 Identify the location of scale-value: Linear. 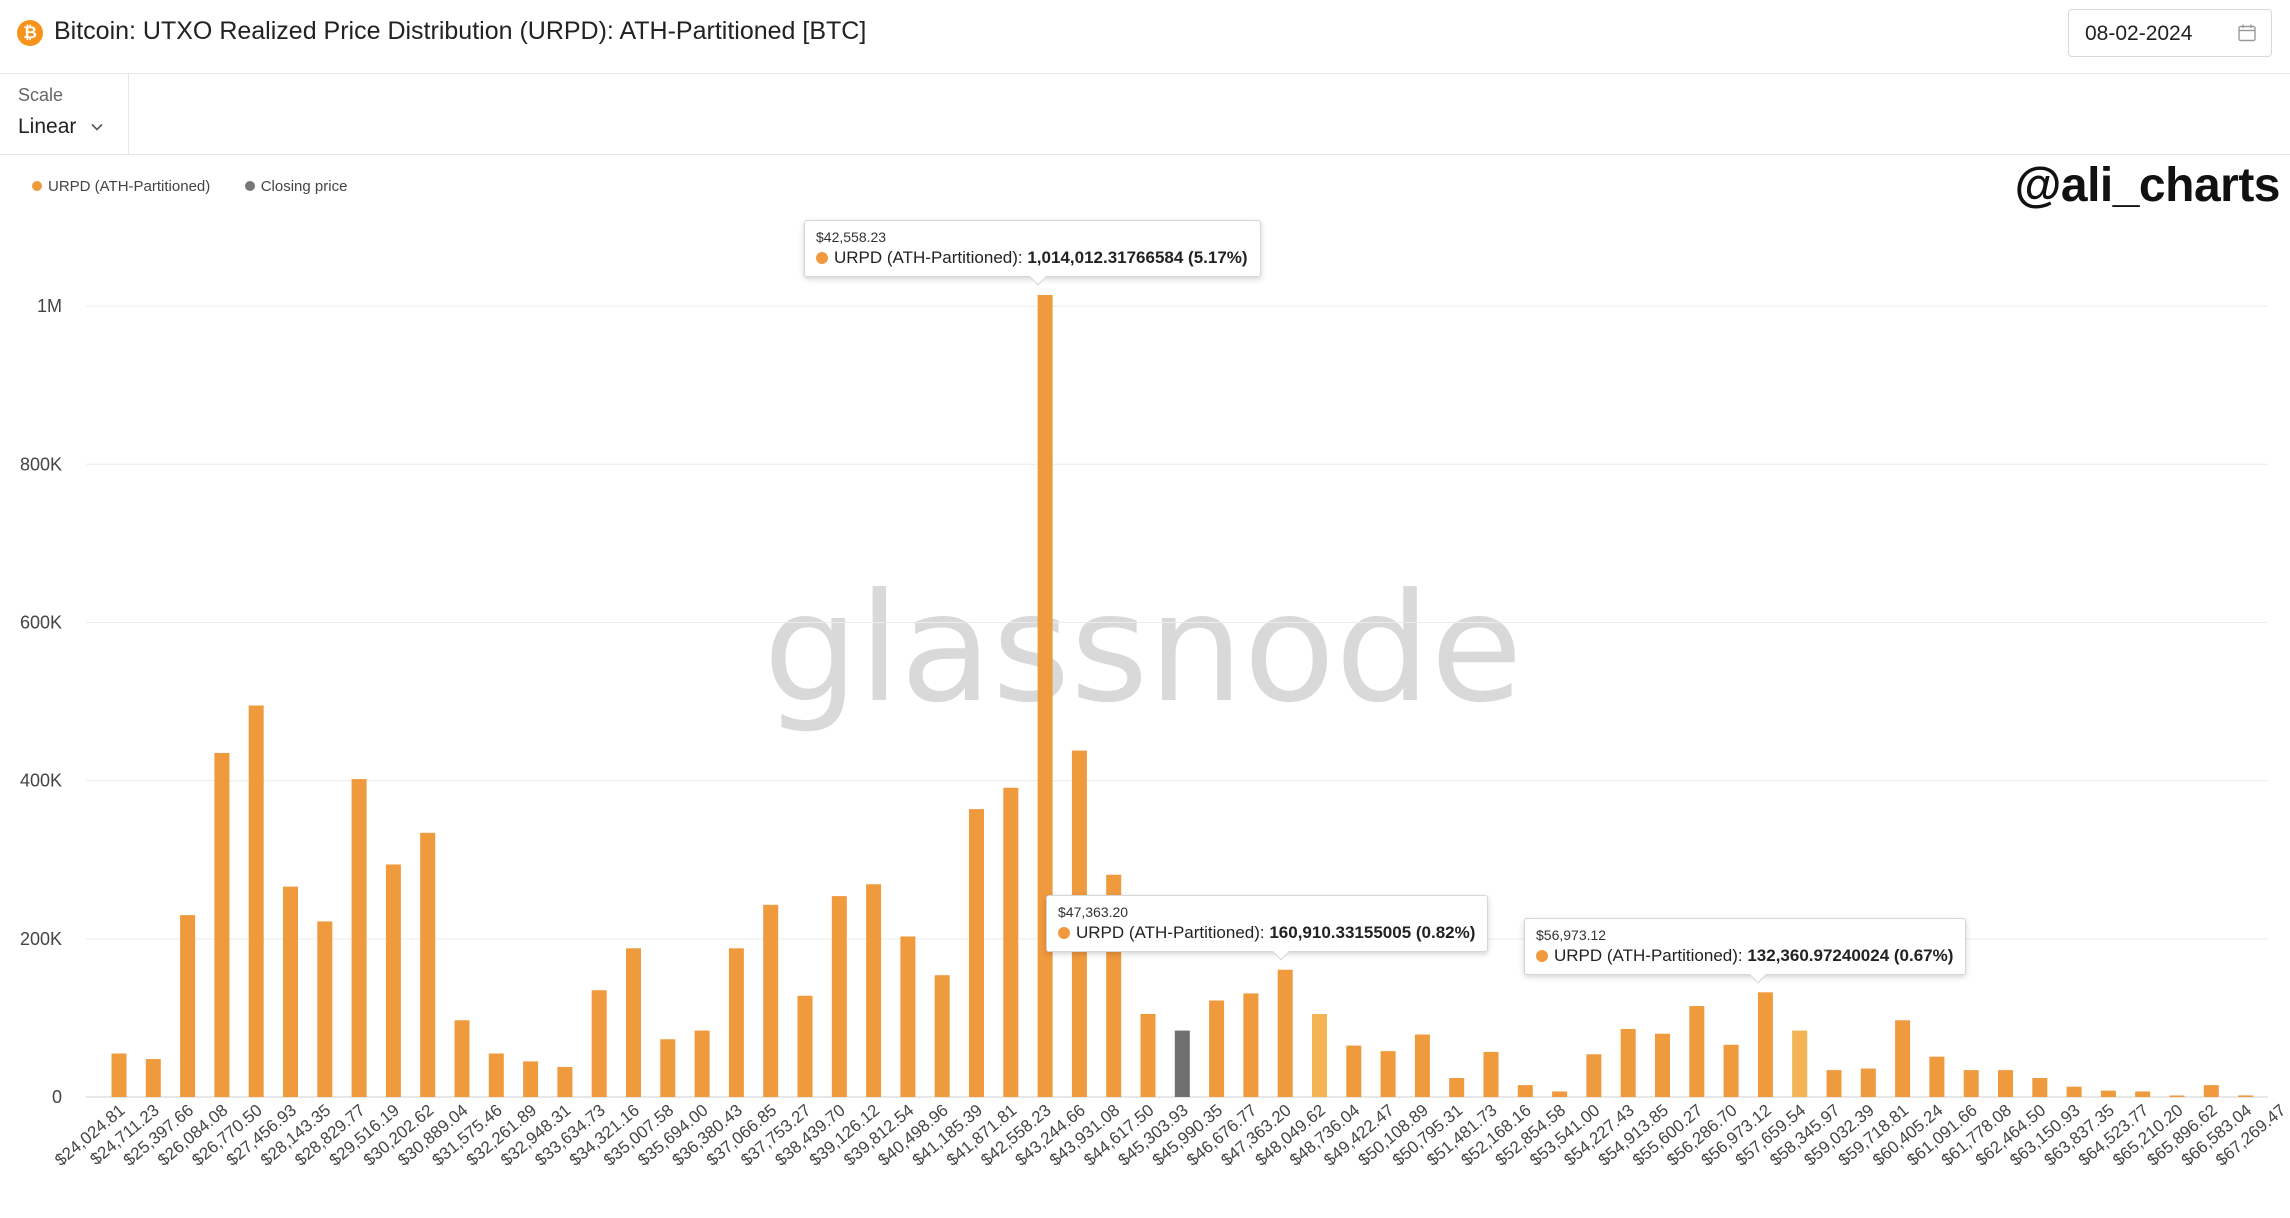
(47, 126).